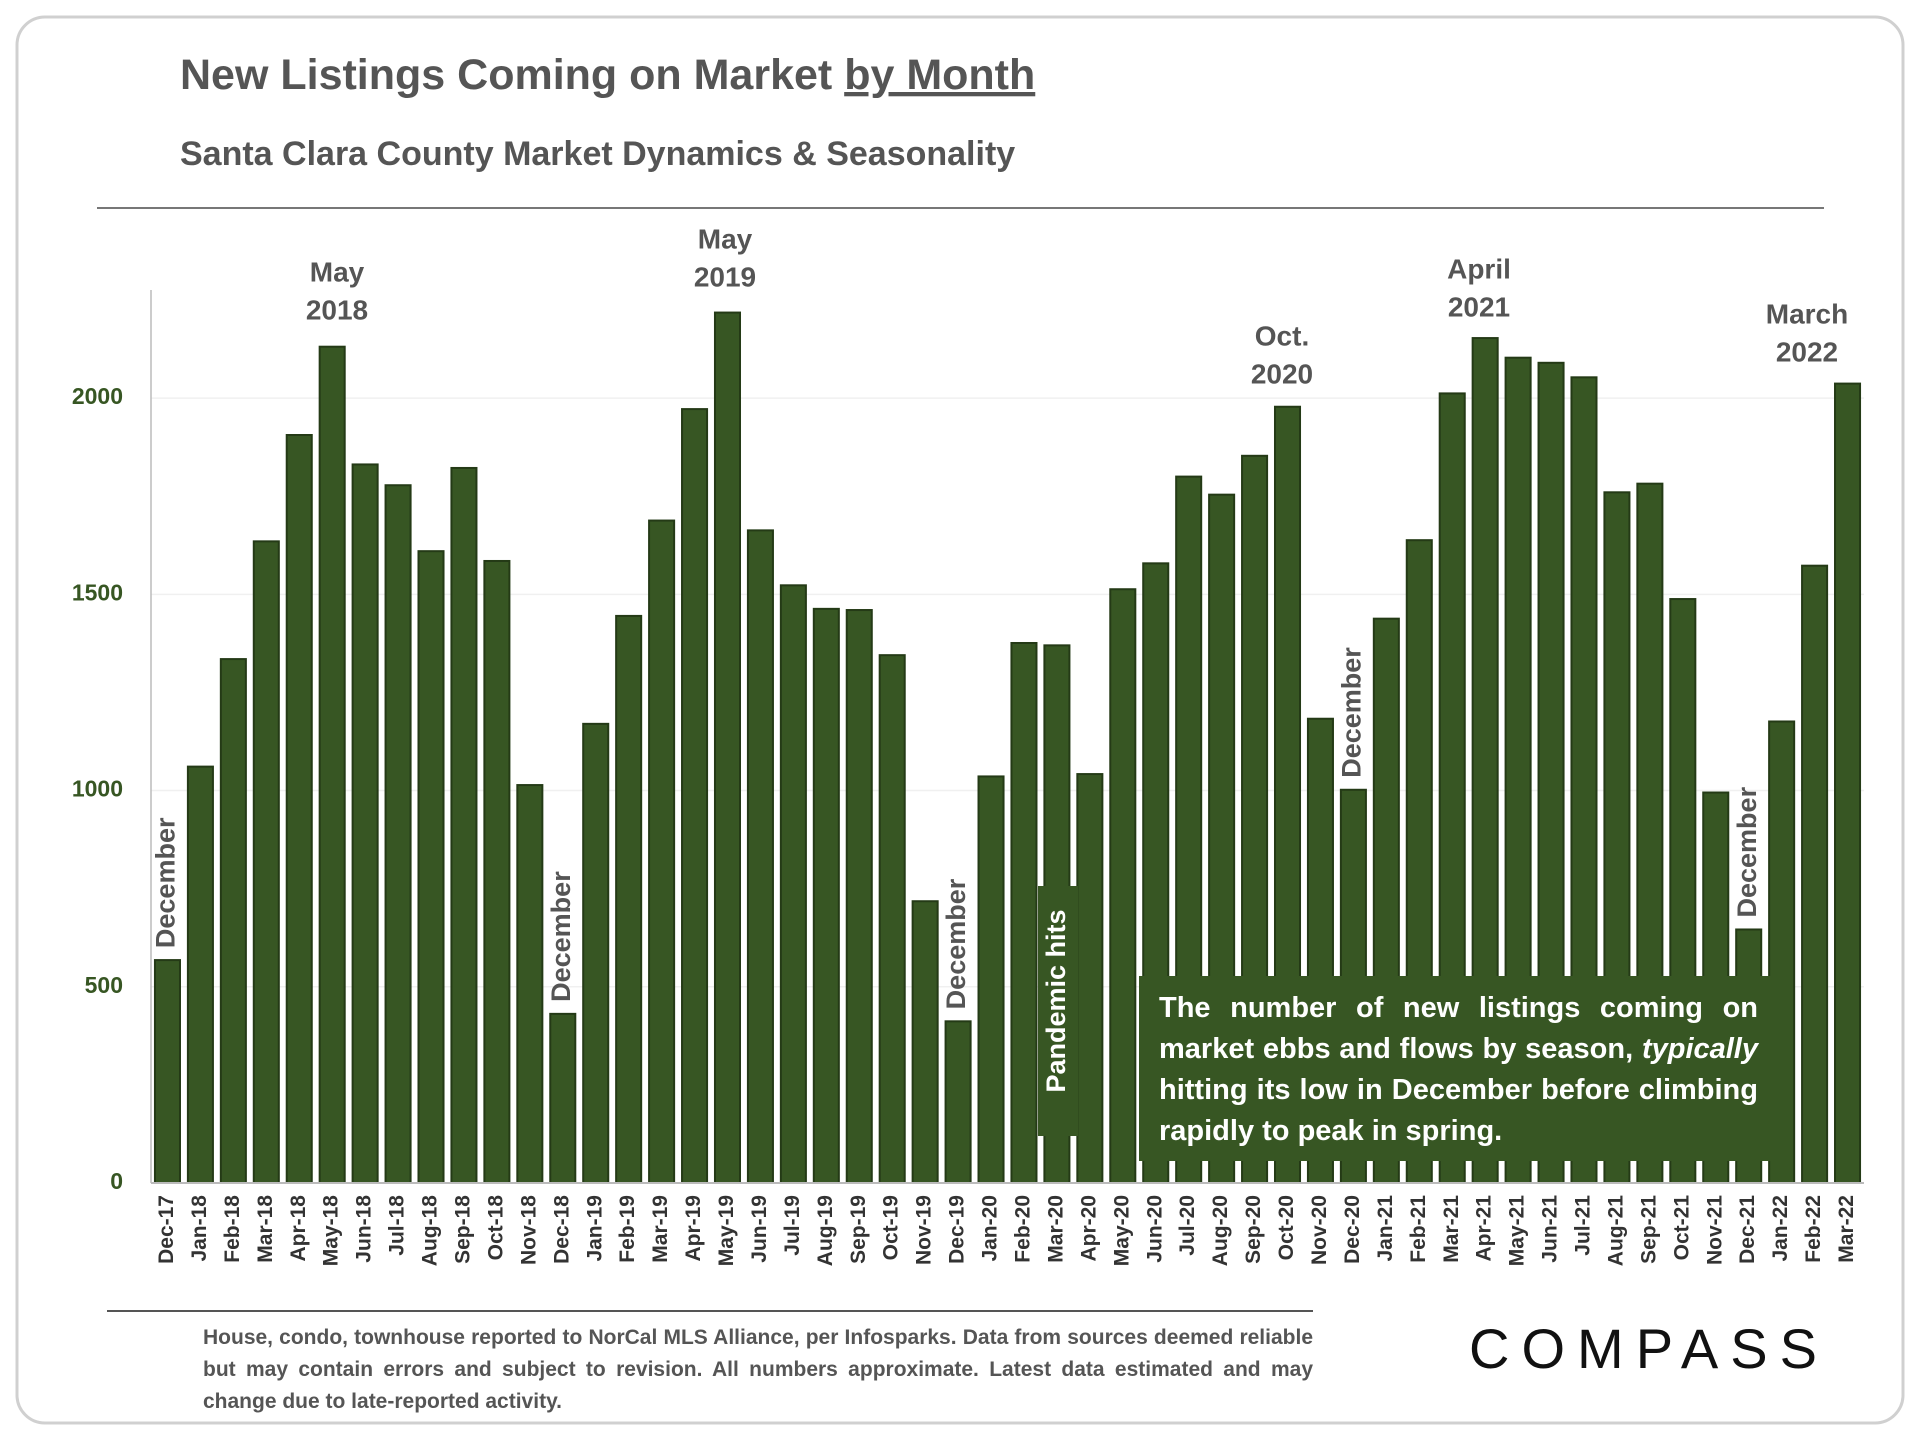  I want to click on x-tick-label: Jun-19, so click(759, 1229).